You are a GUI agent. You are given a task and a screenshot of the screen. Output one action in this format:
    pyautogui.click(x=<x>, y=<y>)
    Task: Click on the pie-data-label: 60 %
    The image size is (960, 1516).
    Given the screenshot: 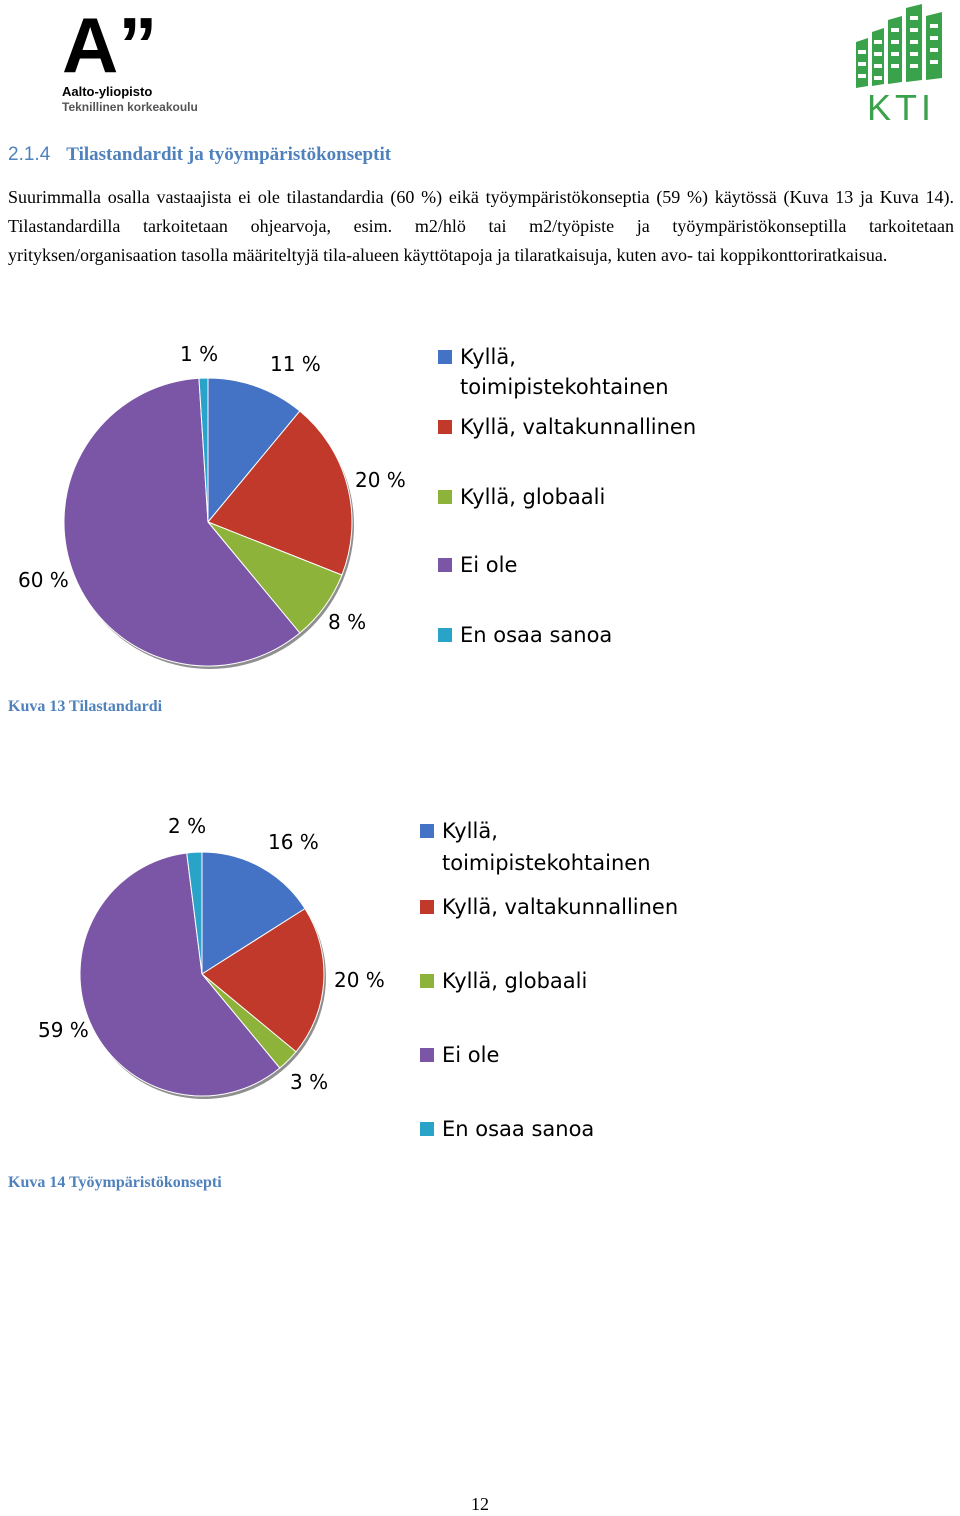 What is the action you would take?
    pyautogui.click(x=43, y=580)
    